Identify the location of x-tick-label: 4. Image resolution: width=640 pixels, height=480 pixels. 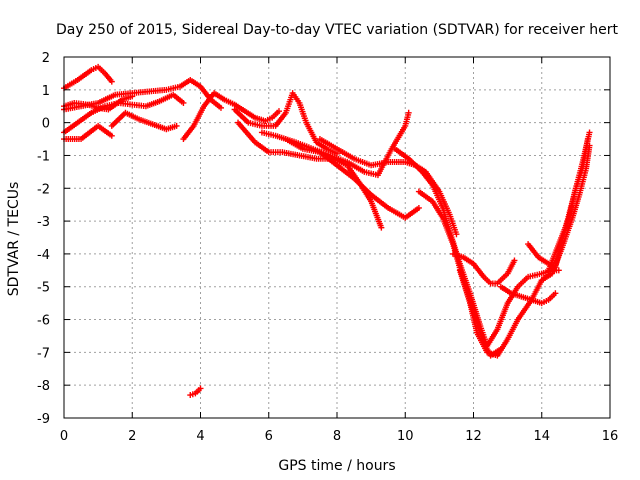
(200, 436).